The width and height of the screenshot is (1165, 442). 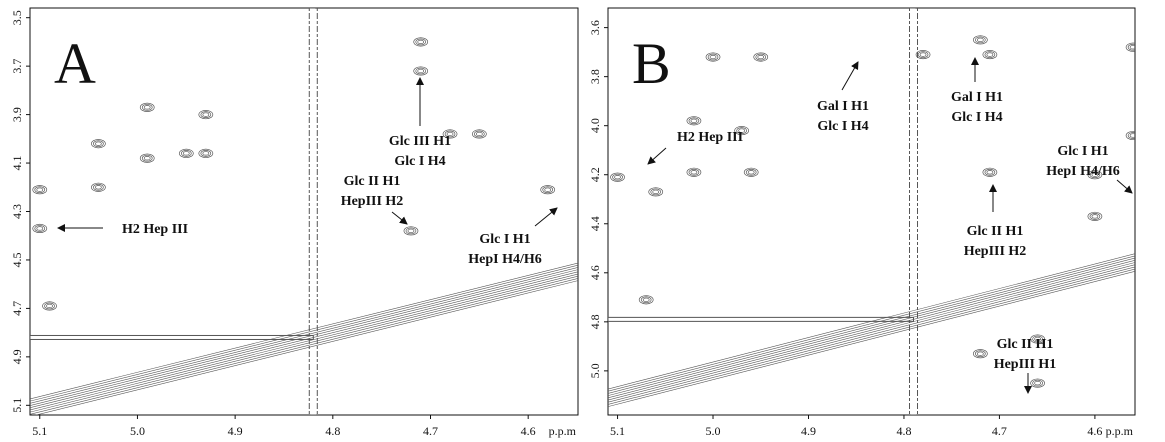 What do you see at coordinates (1025, 344) in the screenshot?
I see `annotation: Glc II H1` at bounding box center [1025, 344].